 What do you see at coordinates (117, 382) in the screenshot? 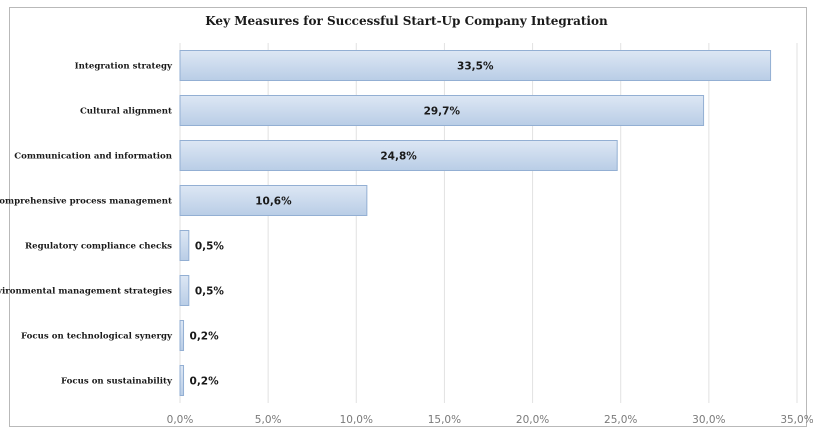
I see `category-label: Focus on sustainability` at bounding box center [117, 382].